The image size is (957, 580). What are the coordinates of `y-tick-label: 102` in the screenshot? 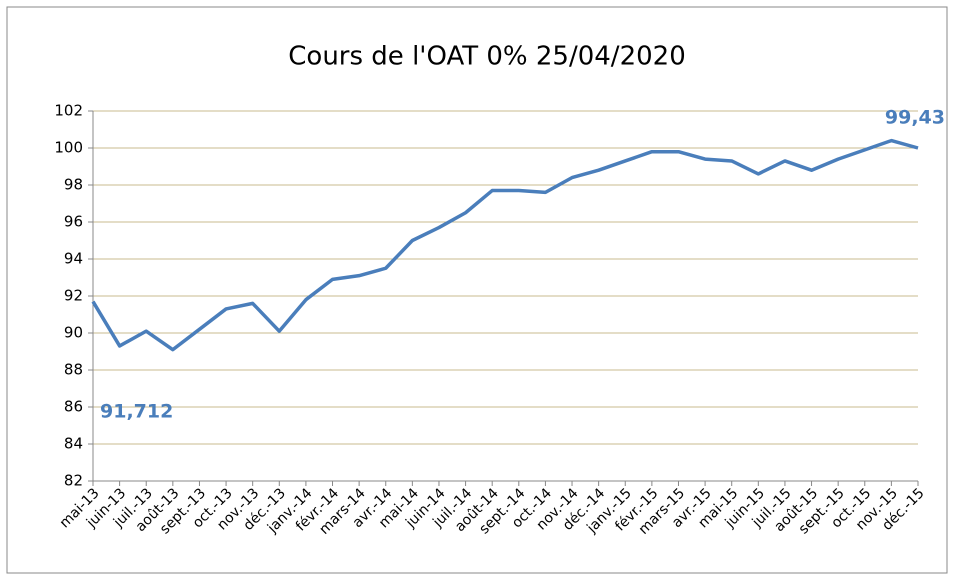 It's located at (68, 111).